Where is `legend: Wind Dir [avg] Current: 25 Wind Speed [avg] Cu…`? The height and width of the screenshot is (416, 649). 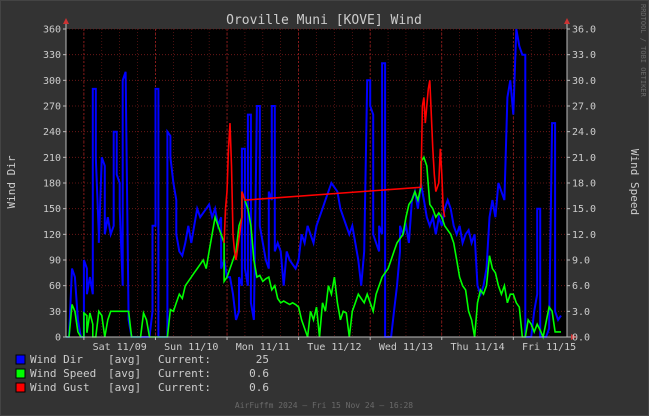 legend: Wind Dir [avg] Current: 25 Wind Speed [avg] Cu… is located at coordinates (142, 373).